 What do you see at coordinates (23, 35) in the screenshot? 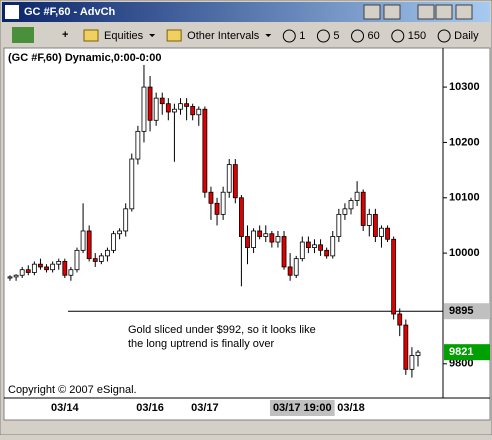
I see `link-icon` at bounding box center [23, 35].